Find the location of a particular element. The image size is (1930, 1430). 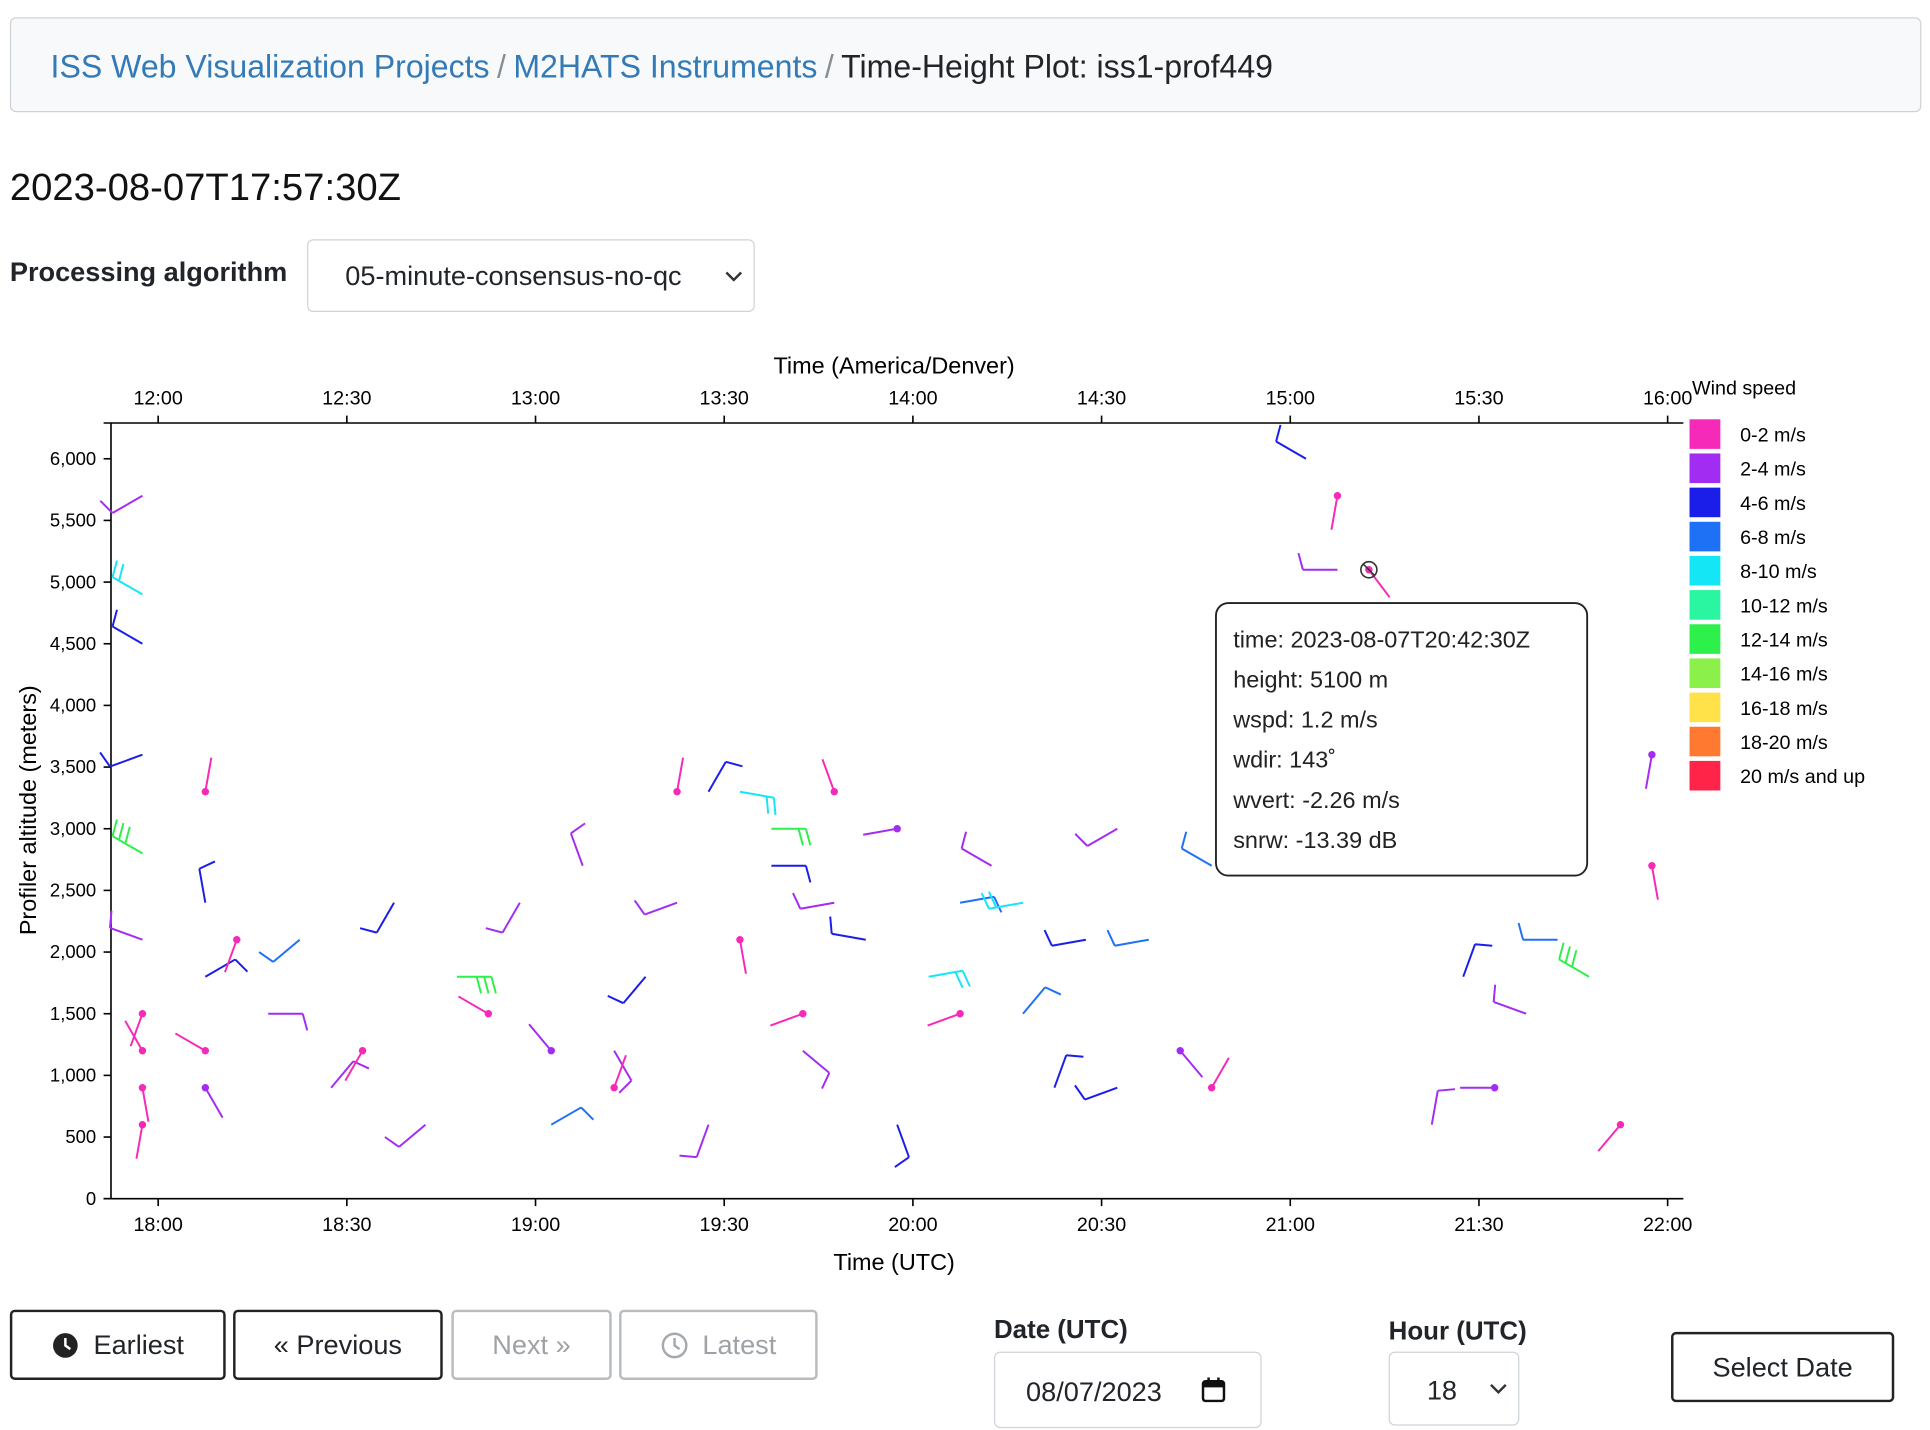

x2-axis-title: Time (America/Denver) is located at coordinates (893, 366).